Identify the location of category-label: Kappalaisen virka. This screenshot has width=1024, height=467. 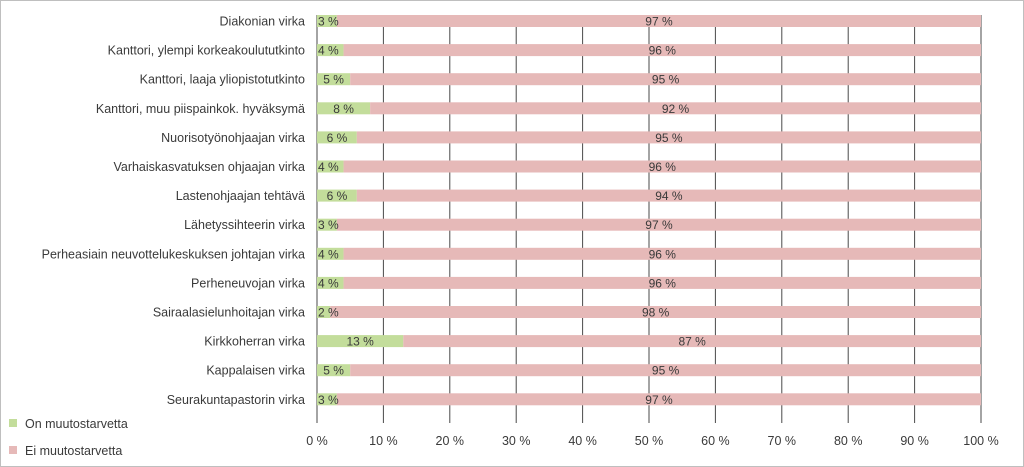
(255, 371).